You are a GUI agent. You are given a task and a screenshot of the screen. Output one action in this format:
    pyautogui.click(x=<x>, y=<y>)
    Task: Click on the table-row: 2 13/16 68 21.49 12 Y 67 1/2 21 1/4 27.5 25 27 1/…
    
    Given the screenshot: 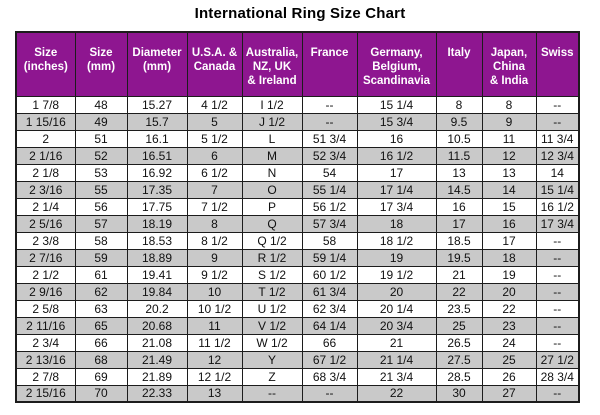 What is the action you would take?
    pyautogui.click(x=297, y=359)
    